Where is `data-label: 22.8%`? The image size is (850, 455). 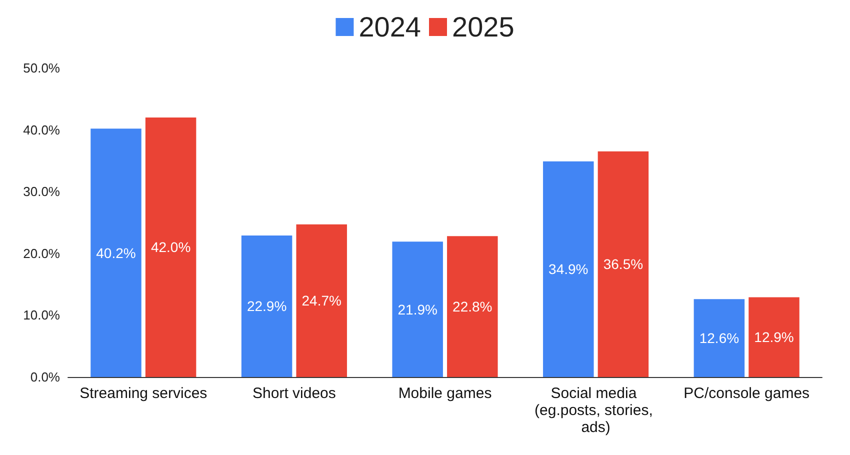
data-label: 22.8% is located at coordinates (472, 306).